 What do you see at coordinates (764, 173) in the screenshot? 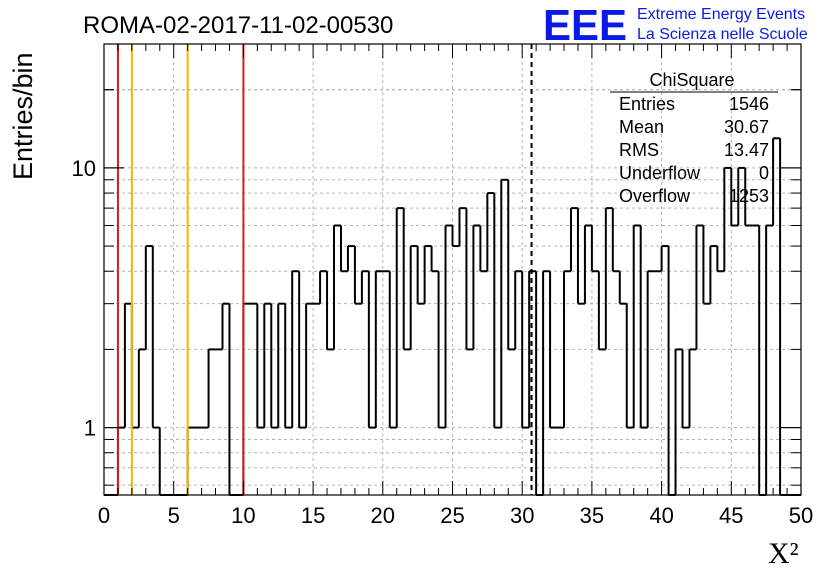
I see `stats-value: 0` at bounding box center [764, 173].